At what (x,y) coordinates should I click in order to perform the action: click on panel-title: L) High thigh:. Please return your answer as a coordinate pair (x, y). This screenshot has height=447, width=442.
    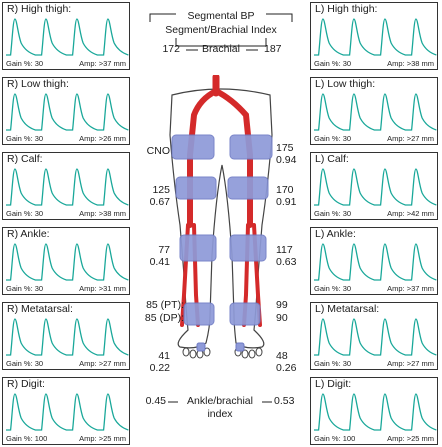
    Looking at the image, I should click on (346, 9).